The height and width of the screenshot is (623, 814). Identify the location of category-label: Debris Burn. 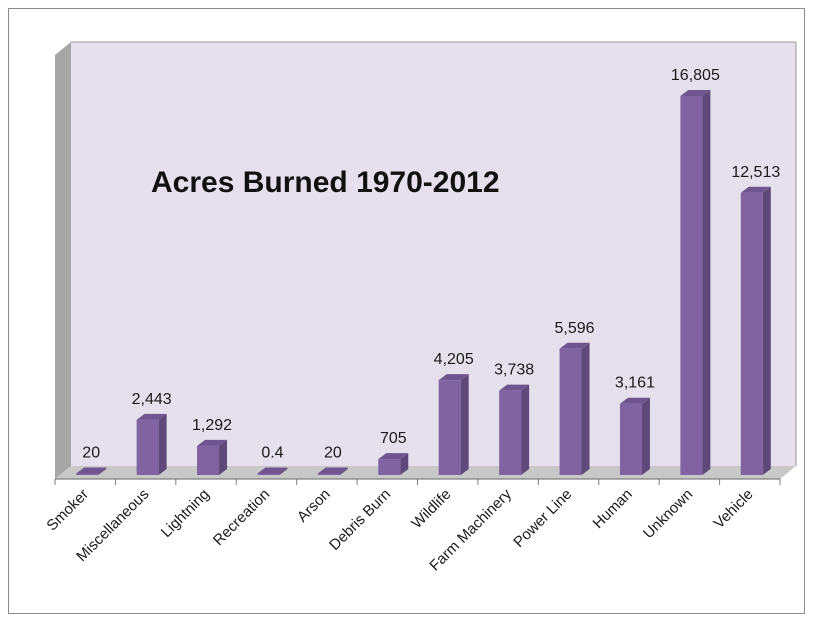
(360, 520).